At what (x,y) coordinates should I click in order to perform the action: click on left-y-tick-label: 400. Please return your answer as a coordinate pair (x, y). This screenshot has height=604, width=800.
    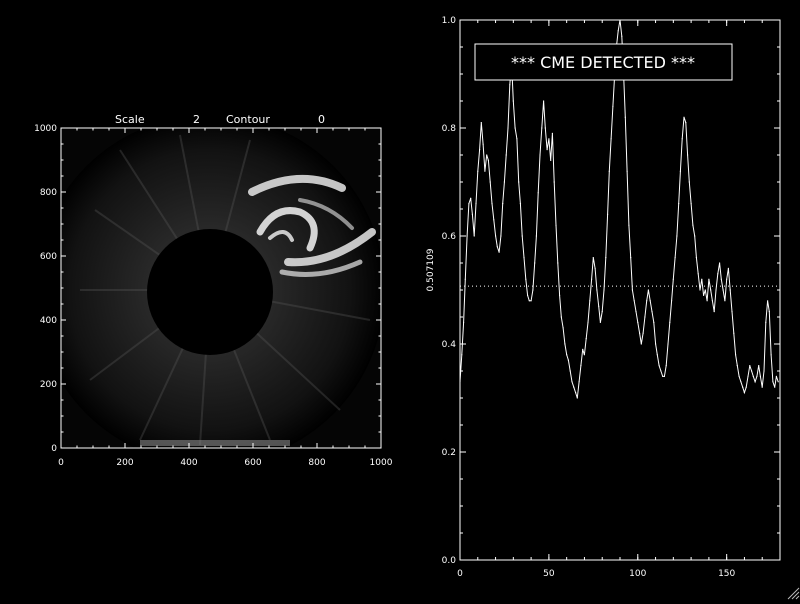
    Looking at the image, I should click on (48, 321).